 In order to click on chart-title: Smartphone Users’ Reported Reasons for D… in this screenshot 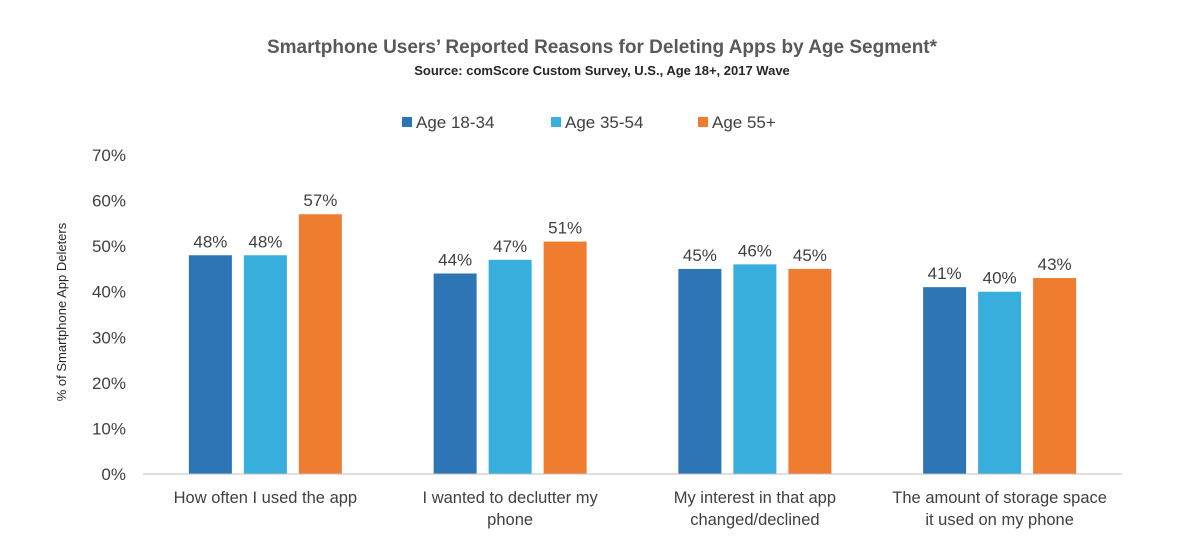, I will do `click(602, 47)`.